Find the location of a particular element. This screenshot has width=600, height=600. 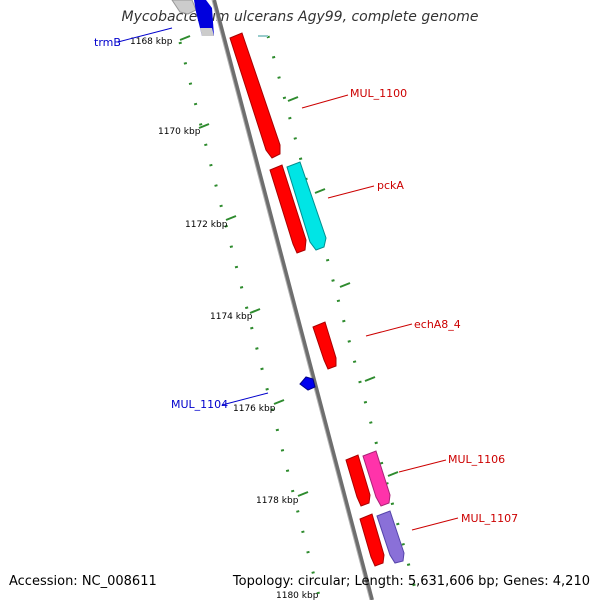

tick-label-1168: 1168 kbp is located at coordinates (151, 42).